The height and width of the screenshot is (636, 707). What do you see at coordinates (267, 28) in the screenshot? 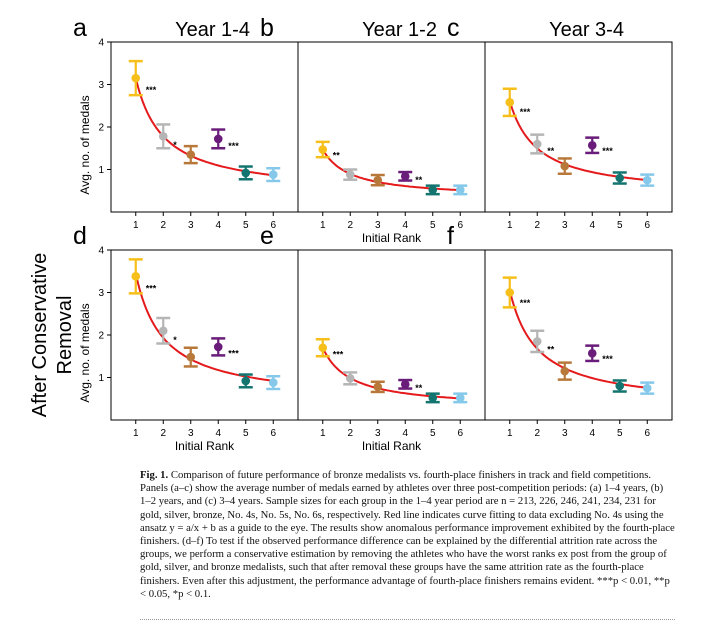
I see `panel-letter-b: b` at bounding box center [267, 28].